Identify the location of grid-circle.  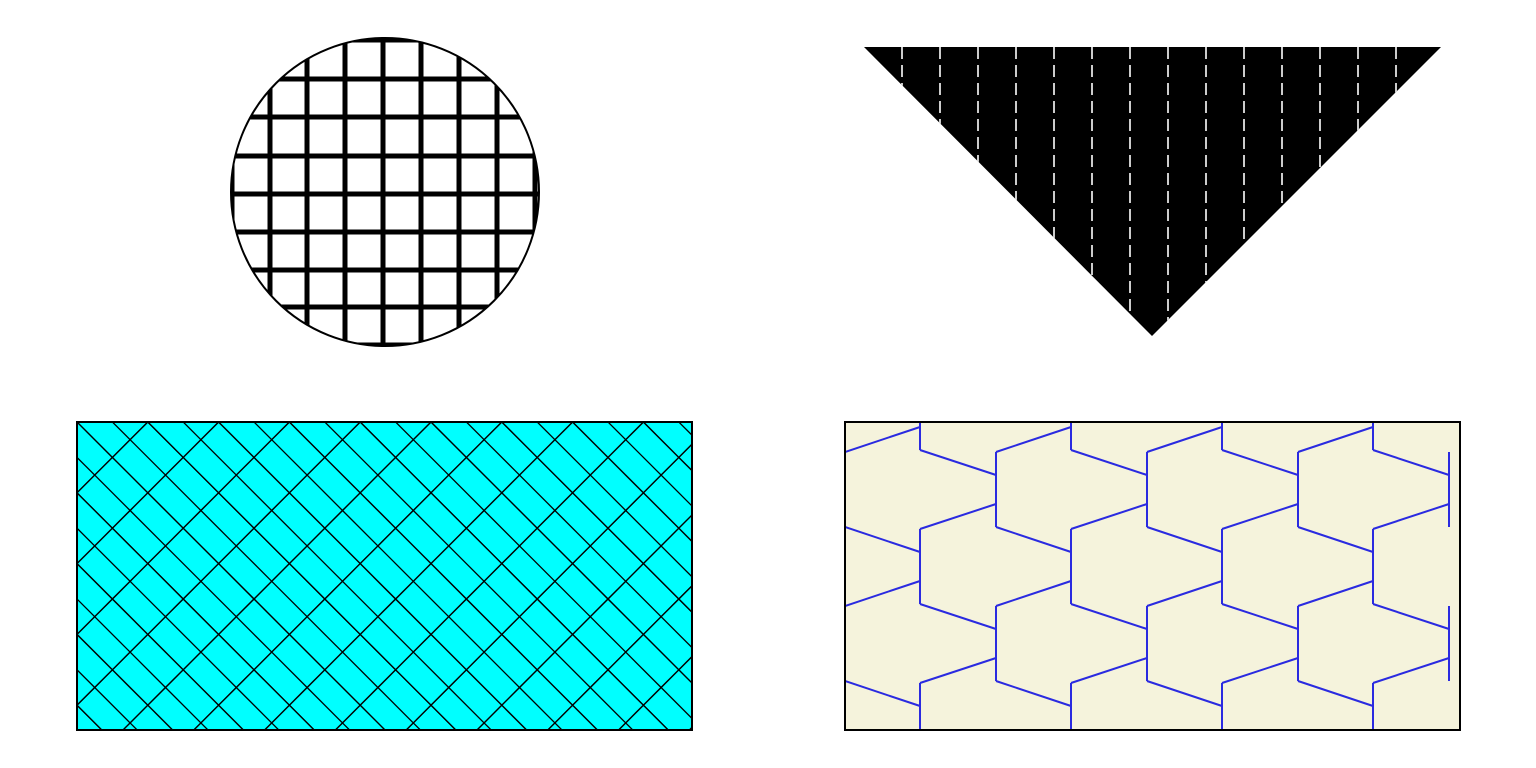
(385, 192).